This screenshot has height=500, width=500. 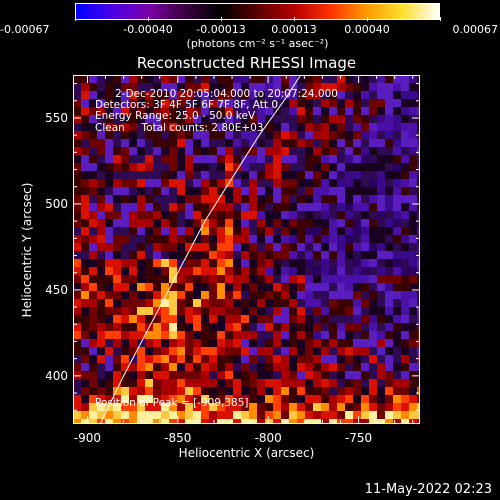 What do you see at coordinates (56, 117) in the screenshot?
I see `y-tick-label: 550` at bounding box center [56, 117].